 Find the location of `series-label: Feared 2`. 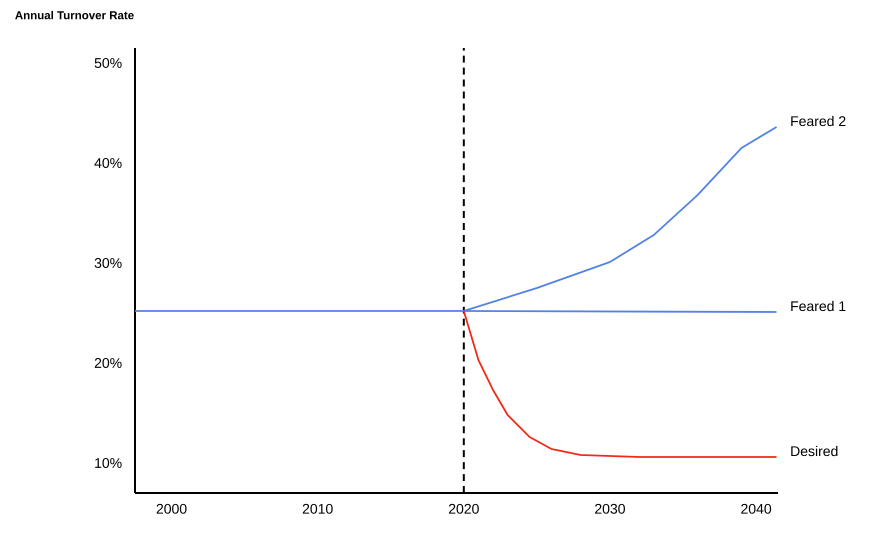

series-label: Feared 2 is located at coordinates (818, 121).